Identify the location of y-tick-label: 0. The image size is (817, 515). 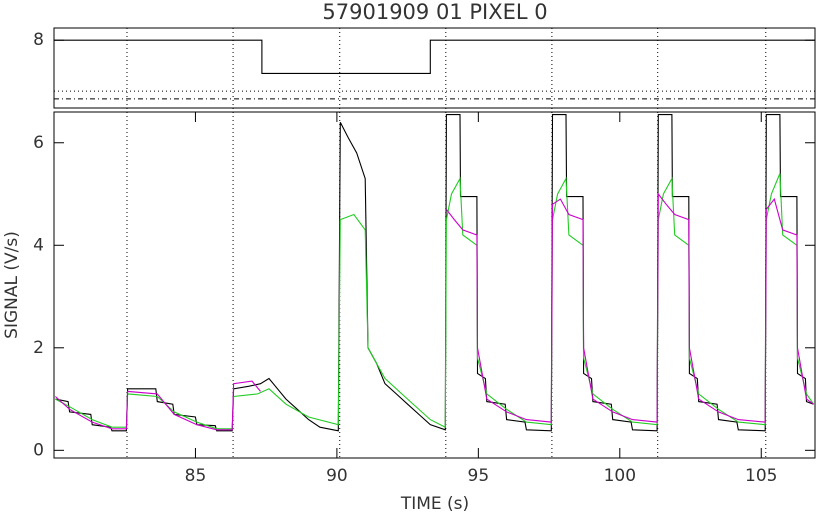
(38, 450).